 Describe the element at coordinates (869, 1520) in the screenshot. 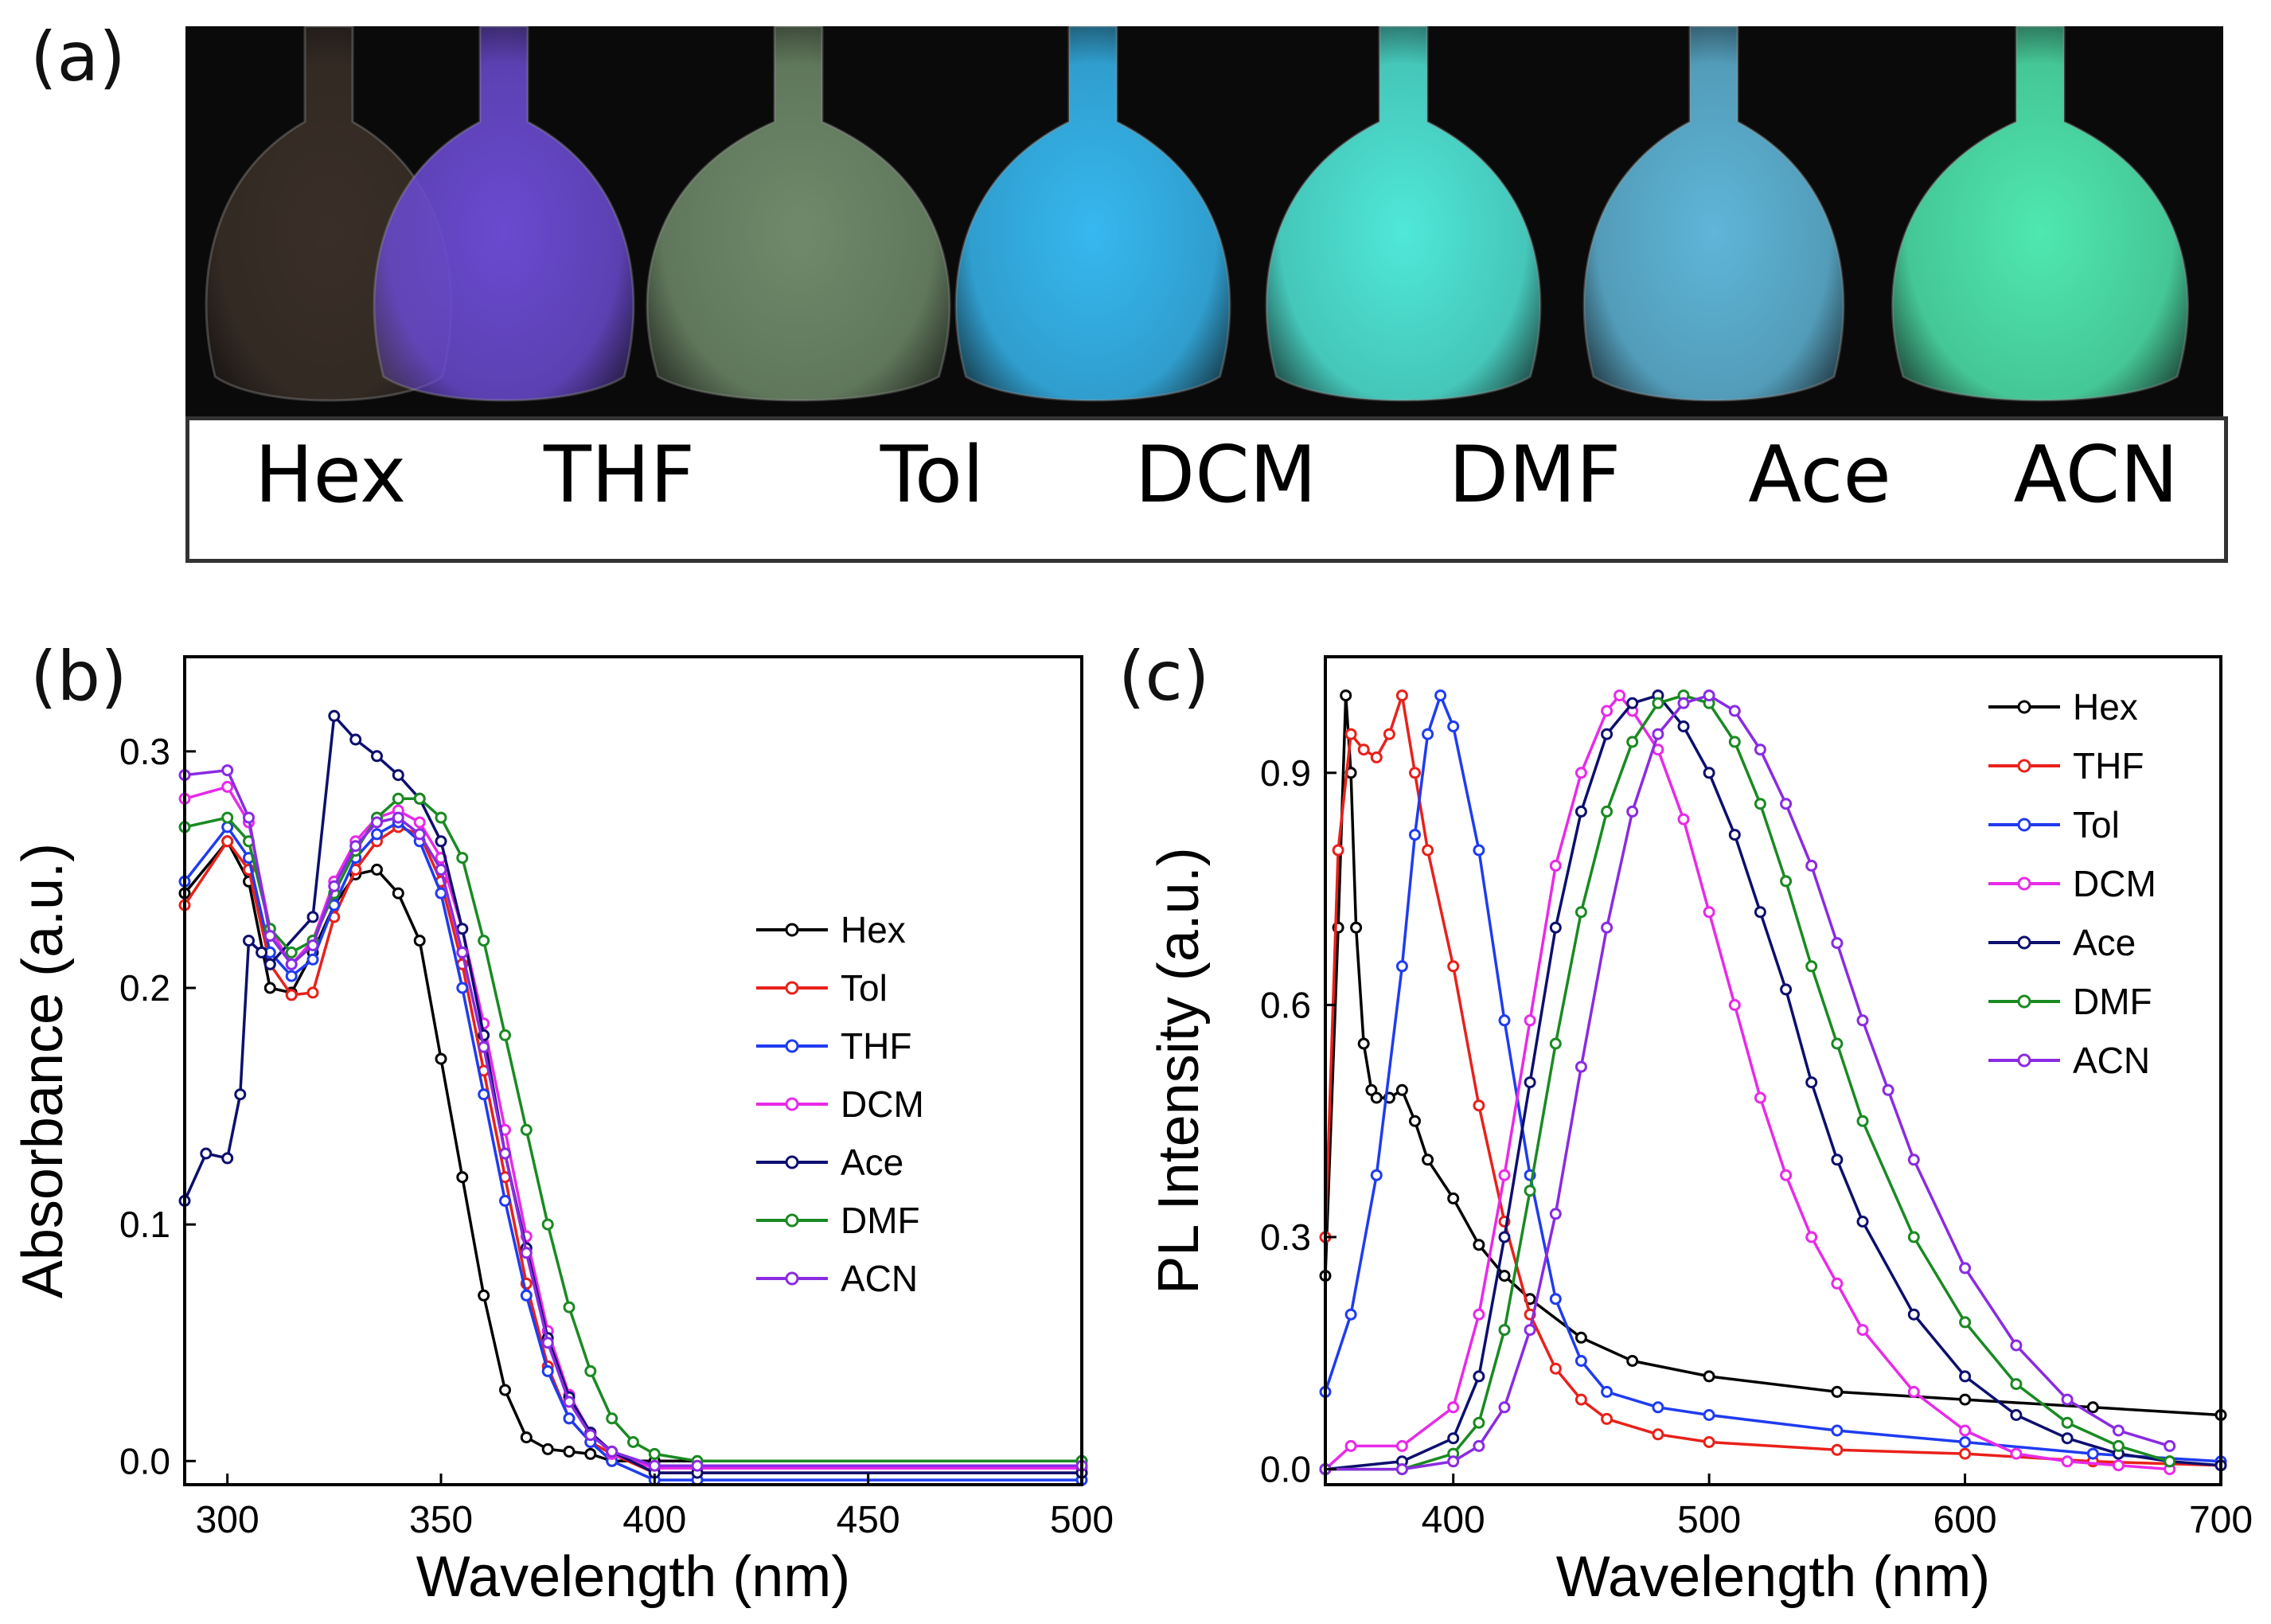

I see `absorbance-x-tick-label: 450` at that location.